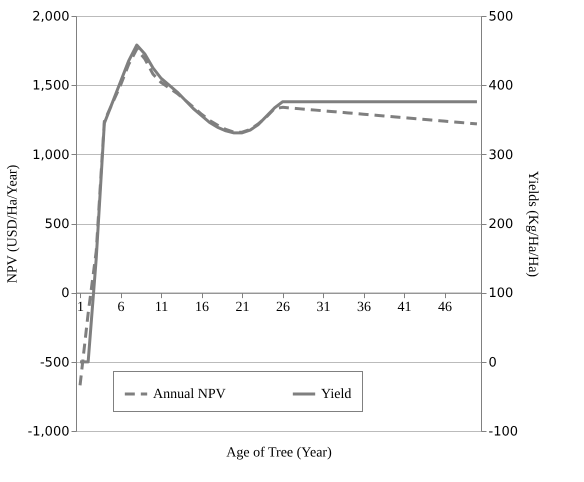 Image resolution: width=584 pixels, height=482 pixels. Describe the element at coordinates (189, 394) in the screenshot. I see `legend-label: Annual NPV` at that location.